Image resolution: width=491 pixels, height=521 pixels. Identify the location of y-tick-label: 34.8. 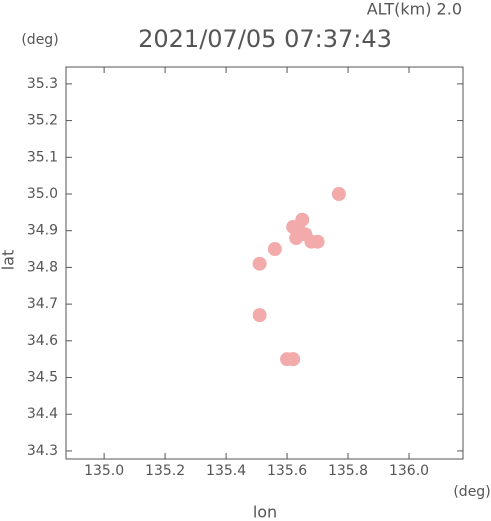
(42, 267).